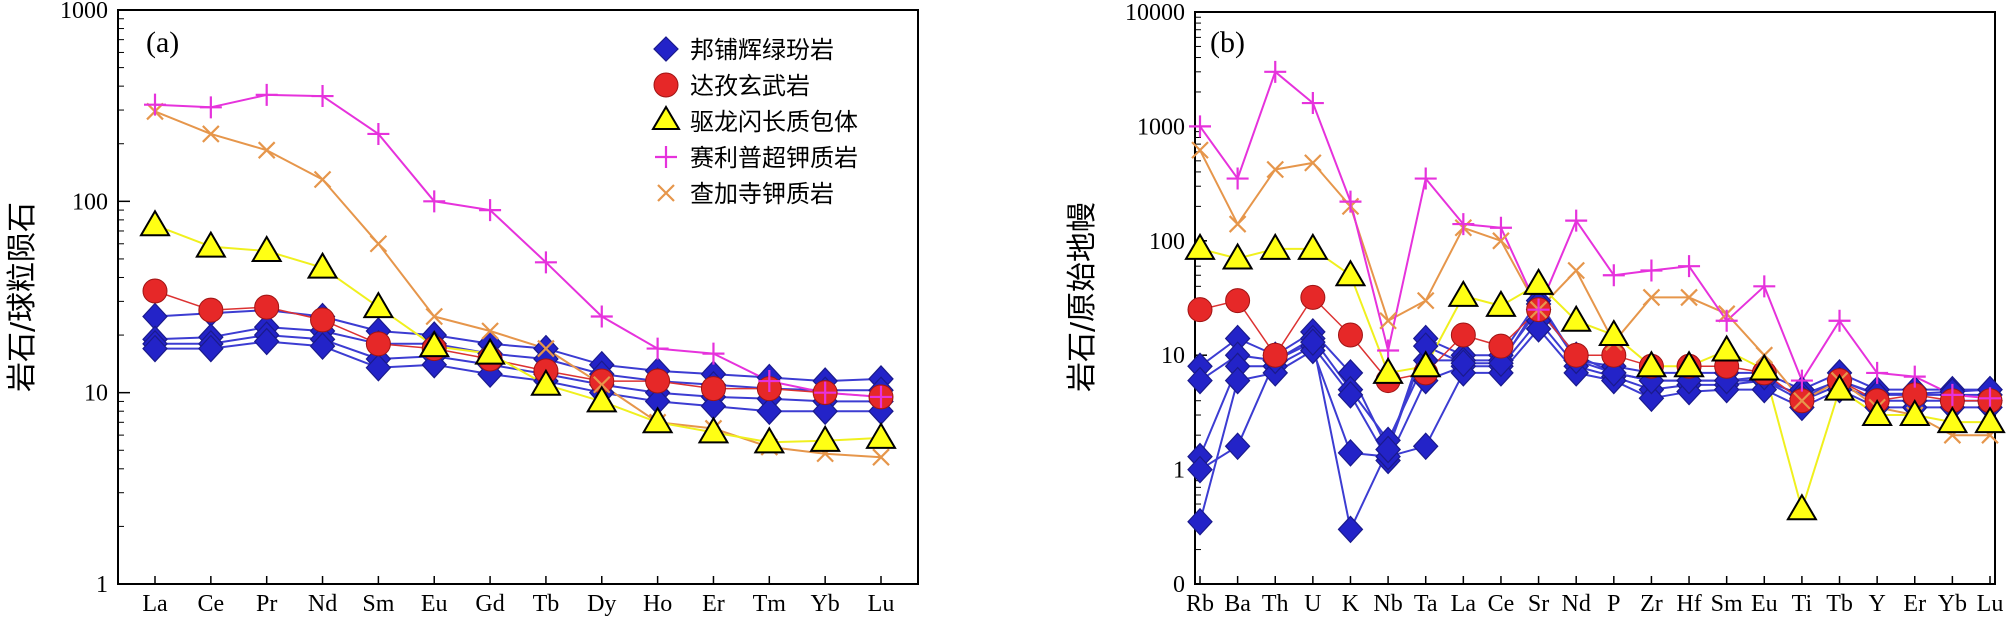 The width and height of the screenshot is (2008, 617). Describe the element at coordinates (155, 104) in the screenshot. I see `panel-a-sailipu-6-point-La` at that location.